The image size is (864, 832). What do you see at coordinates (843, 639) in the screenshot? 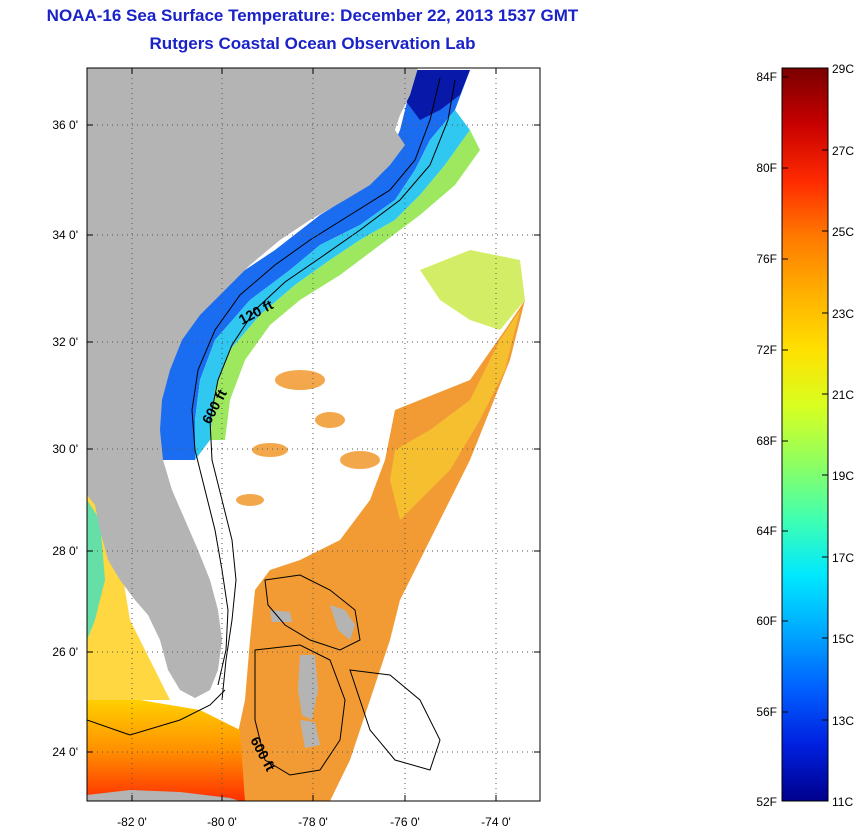
I see `colorbar-c-label: 15C` at bounding box center [843, 639].